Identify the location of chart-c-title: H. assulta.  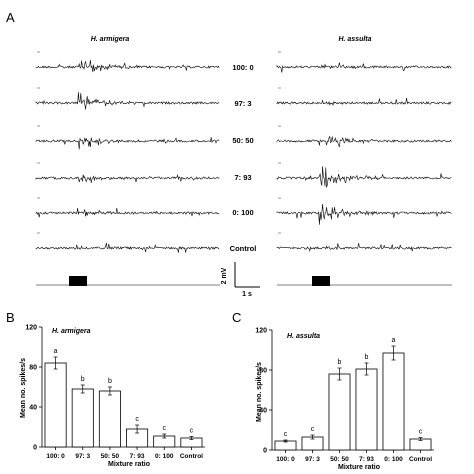
(303, 336).